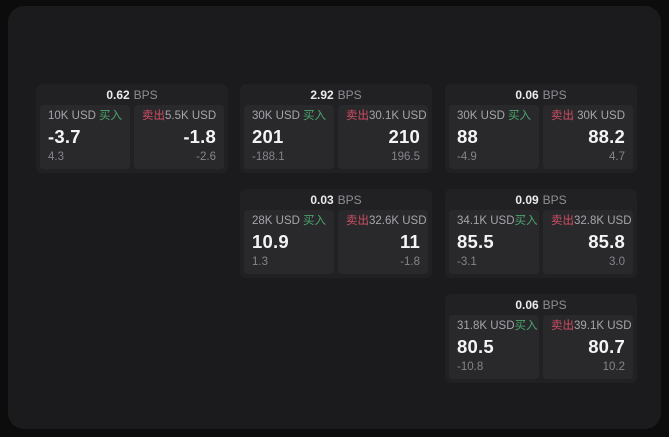  Describe the element at coordinates (470, 366) in the screenshot. I see `buy-delta: -10.8` at that location.